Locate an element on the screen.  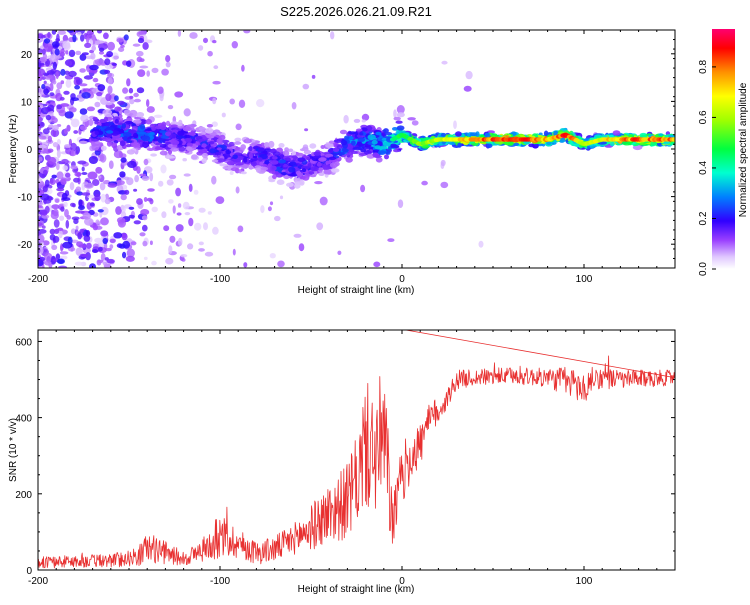
y-tick-label: 0 is located at coordinates (29, 150).